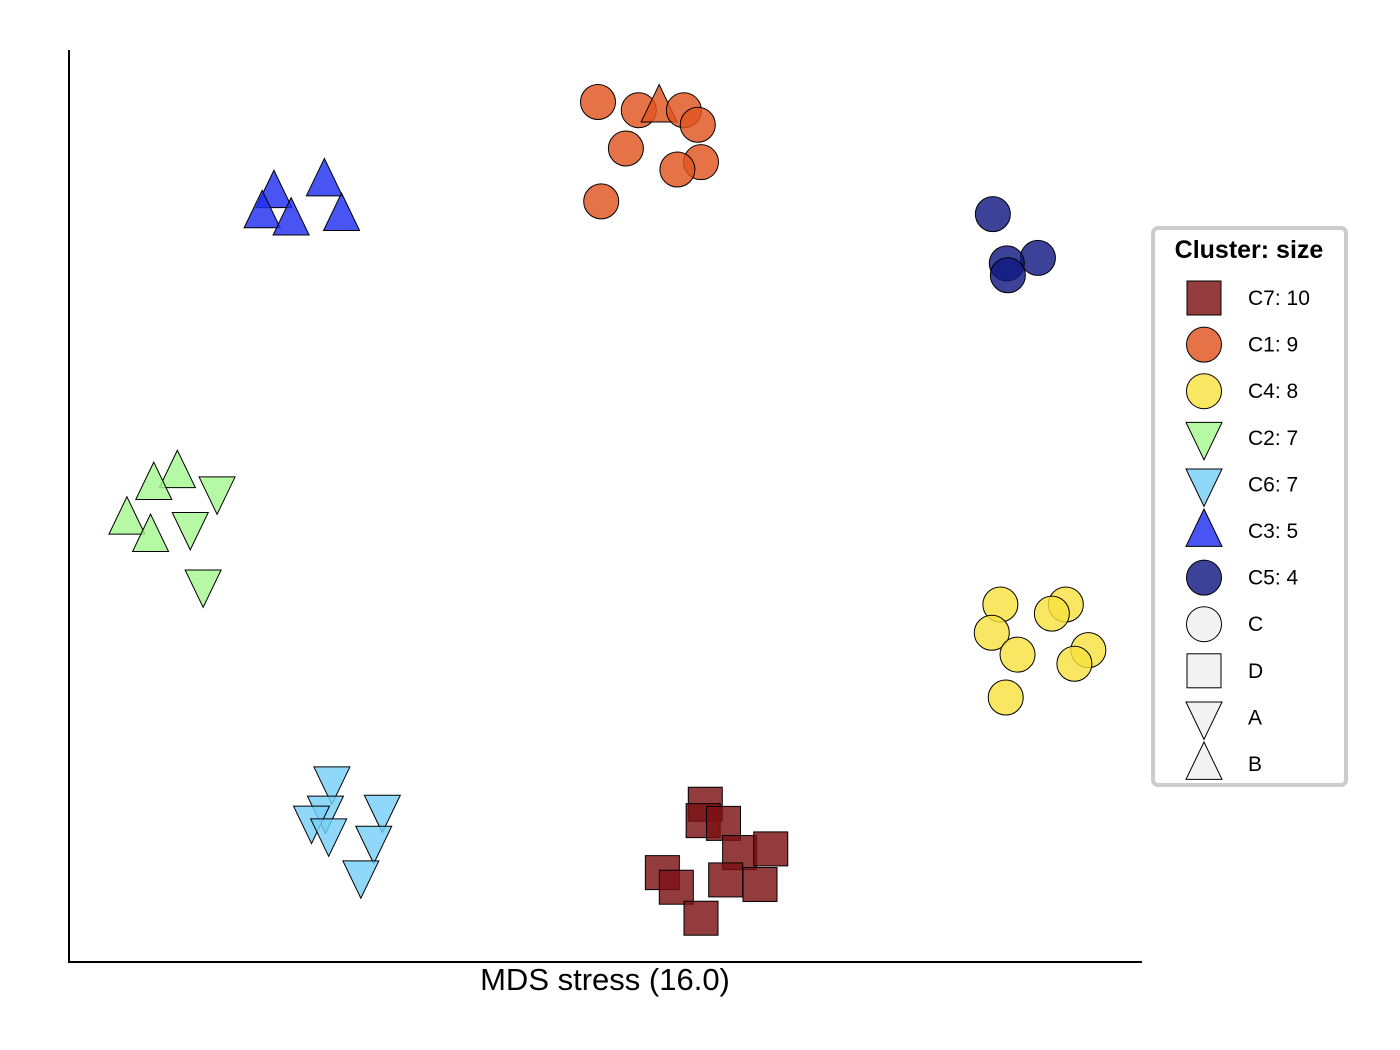 The width and height of the screenshot is (1400, 1050). Describe the element at coordinates (1279, 298) in the screenshot. I see `legend-label: C7: 10` at that location.